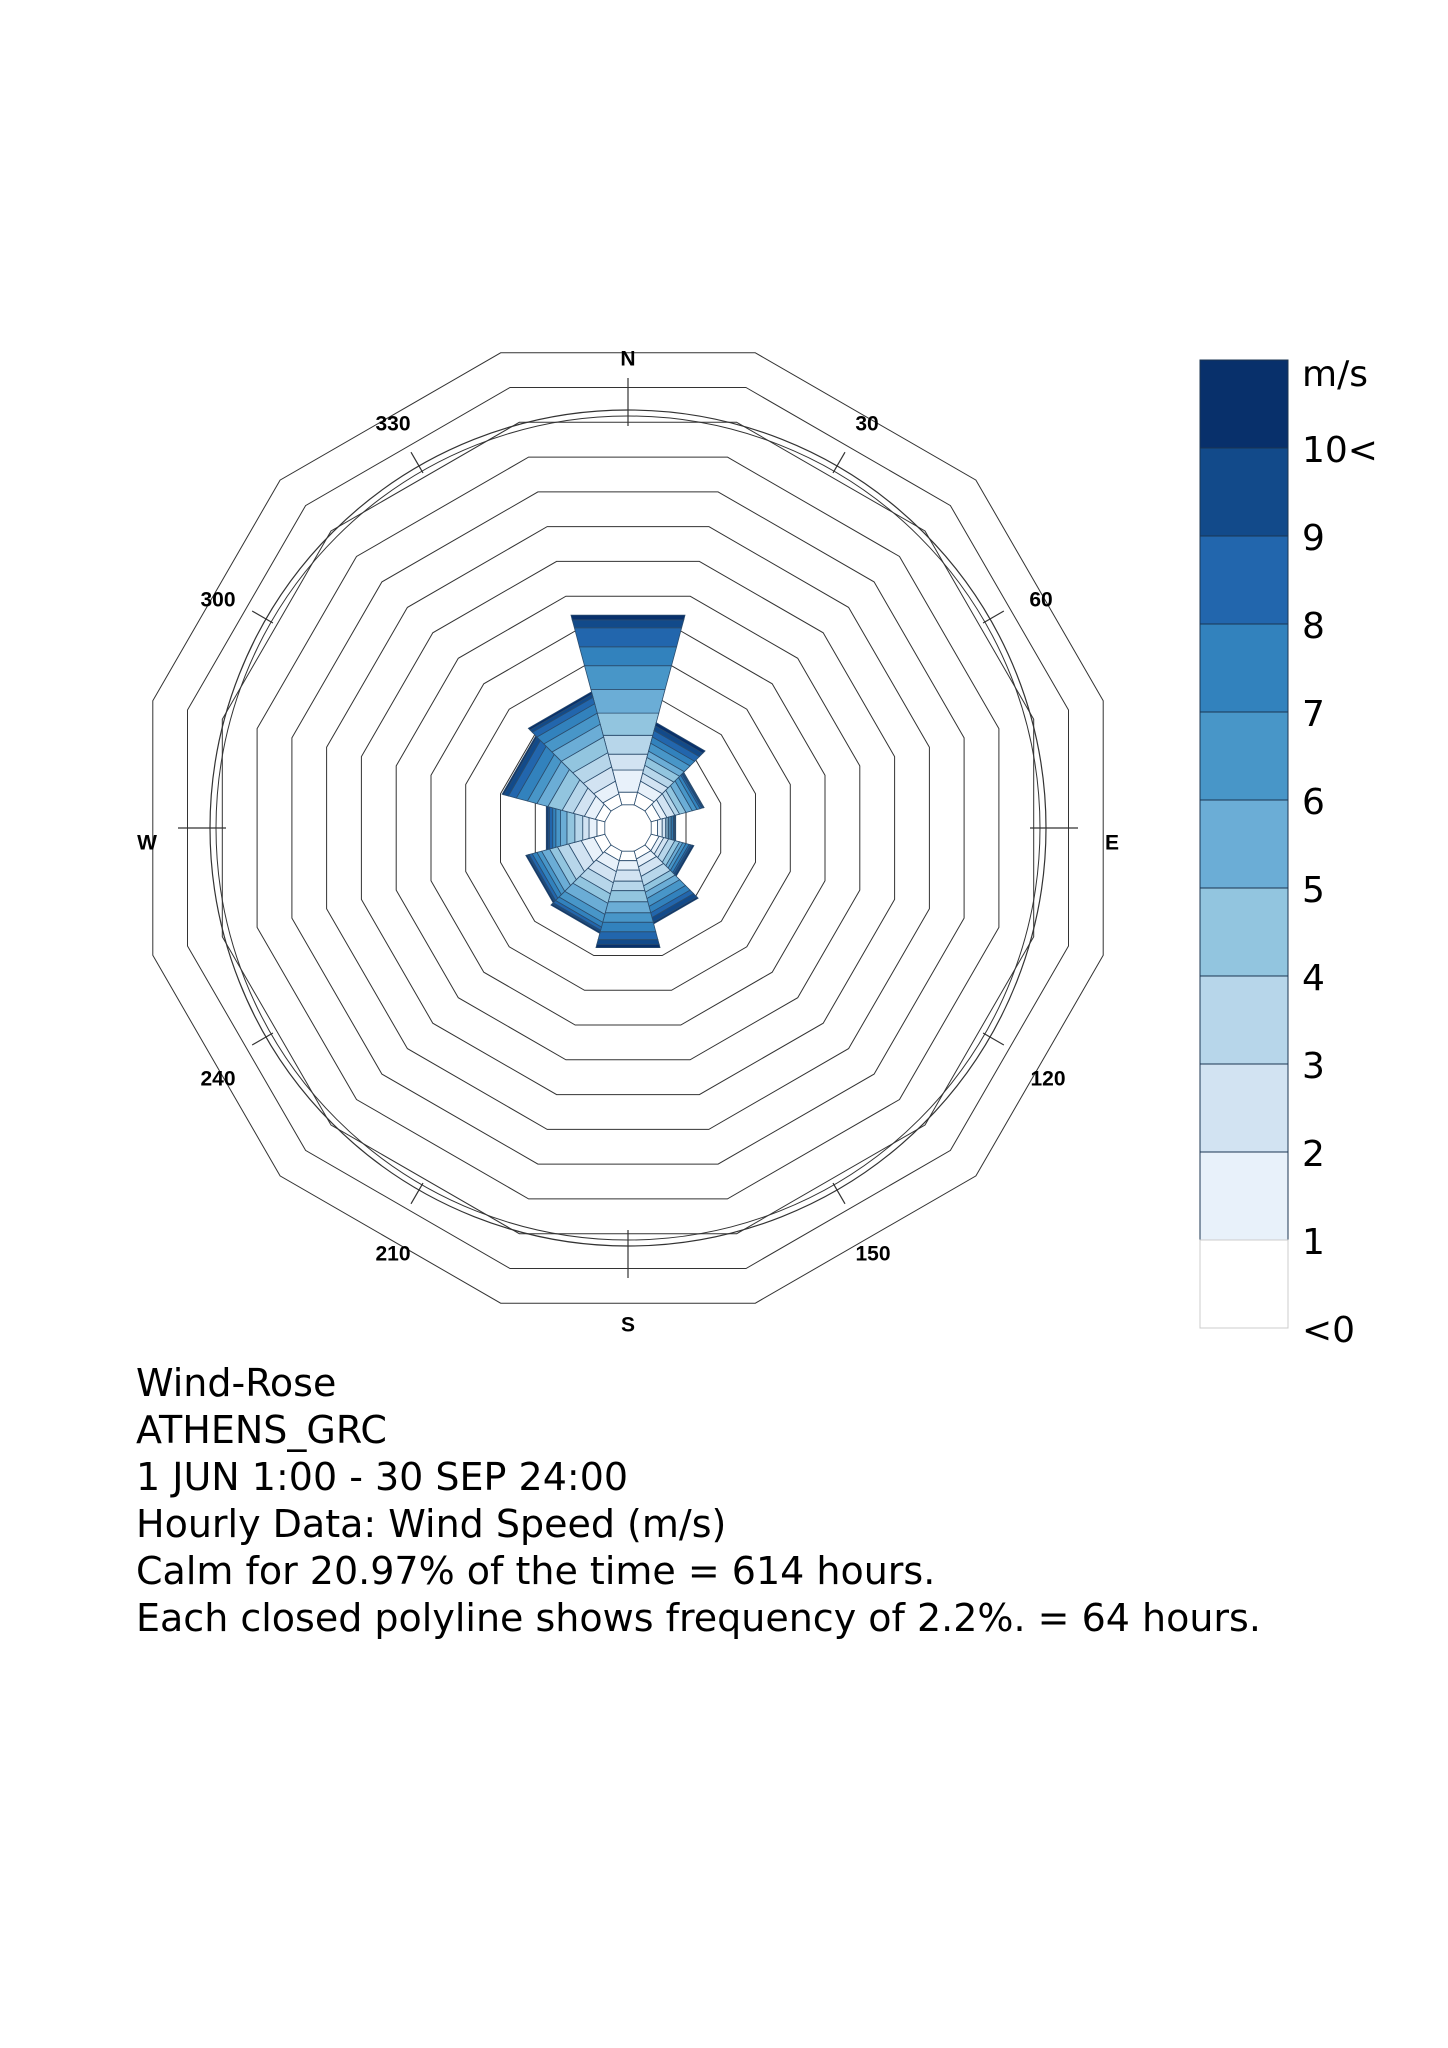 Image resolution: width=1448 pixels, height=2048 pixels. Describe the element at coordinates (1313, 1154) in the screenshot. I see `legend-label-8: 2` at that location.